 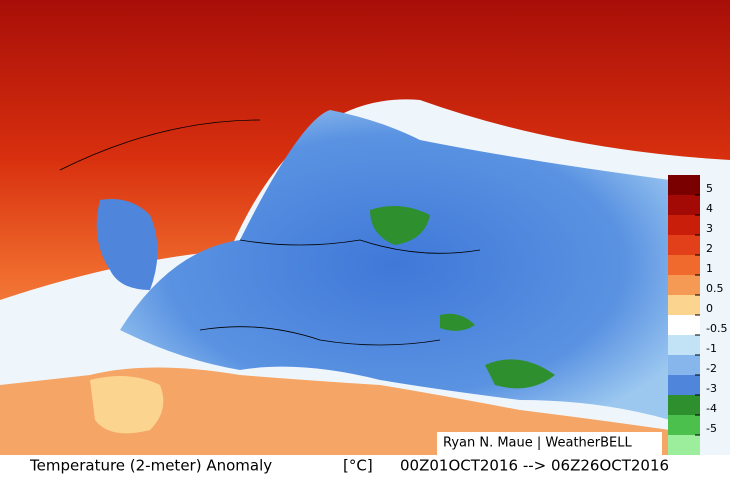 What do you see at coordinates (709, 208) in the screenshot?
I see `colorbar-tick-label: 4` at bounding box center [709, 208].